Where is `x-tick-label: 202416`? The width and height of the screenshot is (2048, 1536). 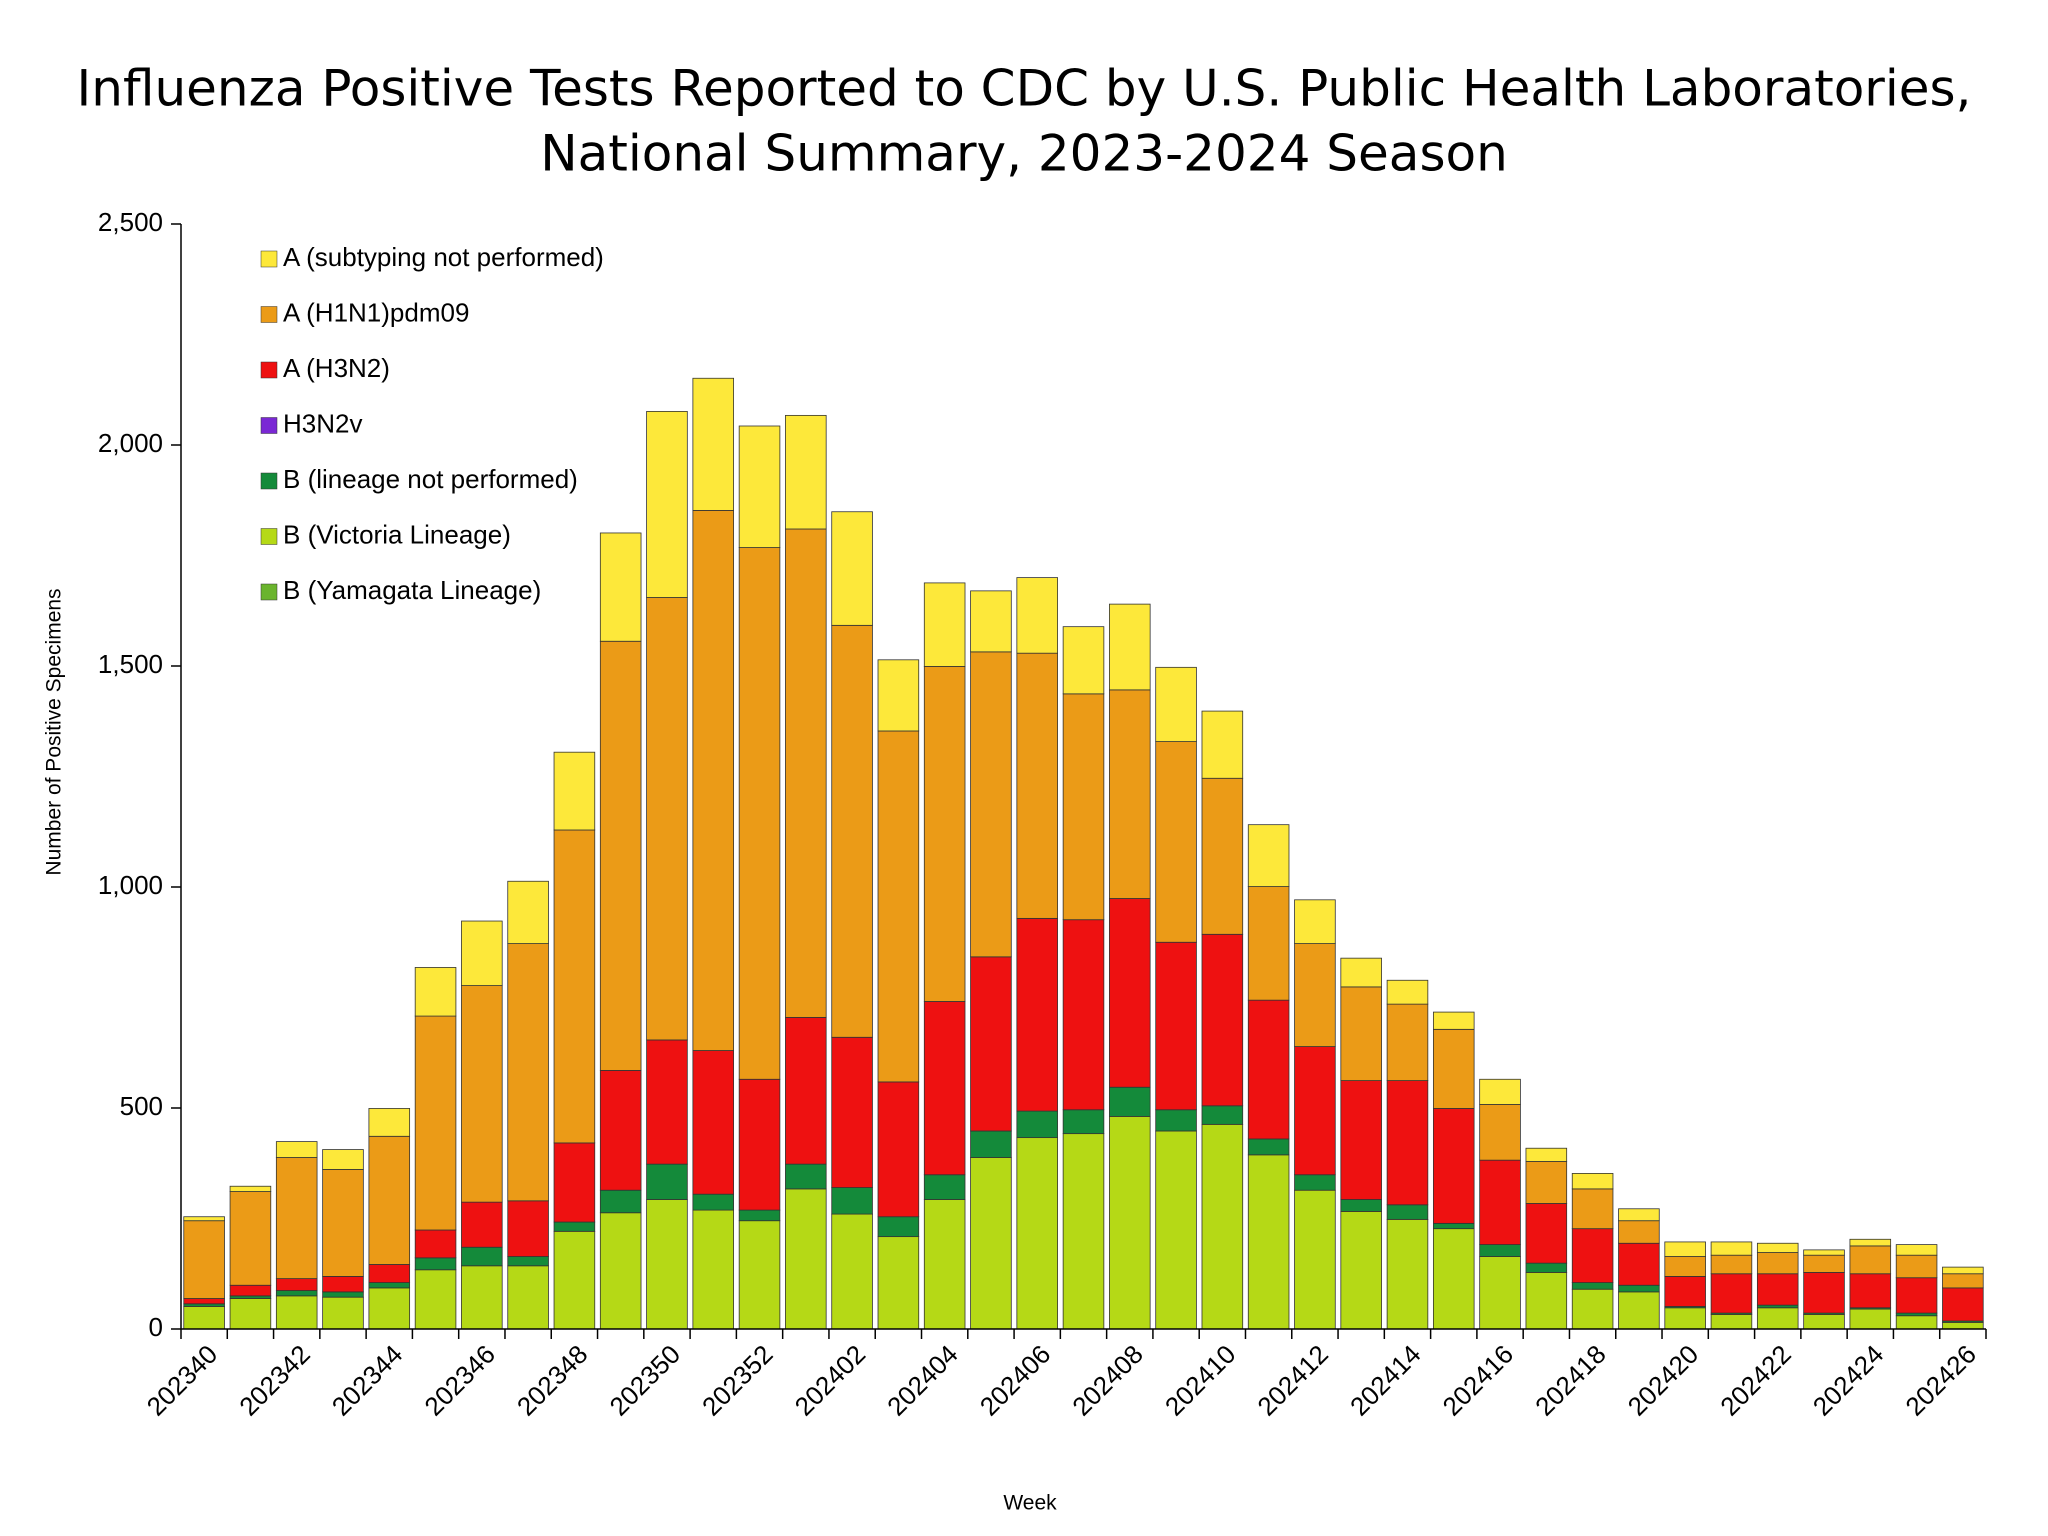
x-tick-label: 202416 is located at coordinates (1478, 1380).